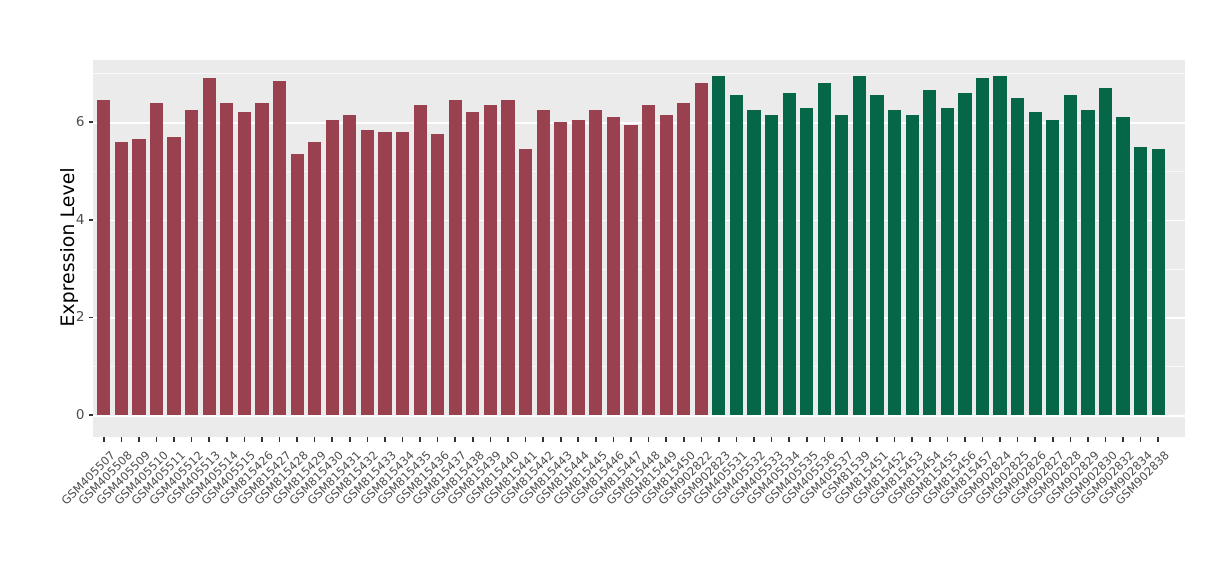  Describe the element at coordinates (244, 263) in the screenshot. I see `bar-GSM405515` at that location.